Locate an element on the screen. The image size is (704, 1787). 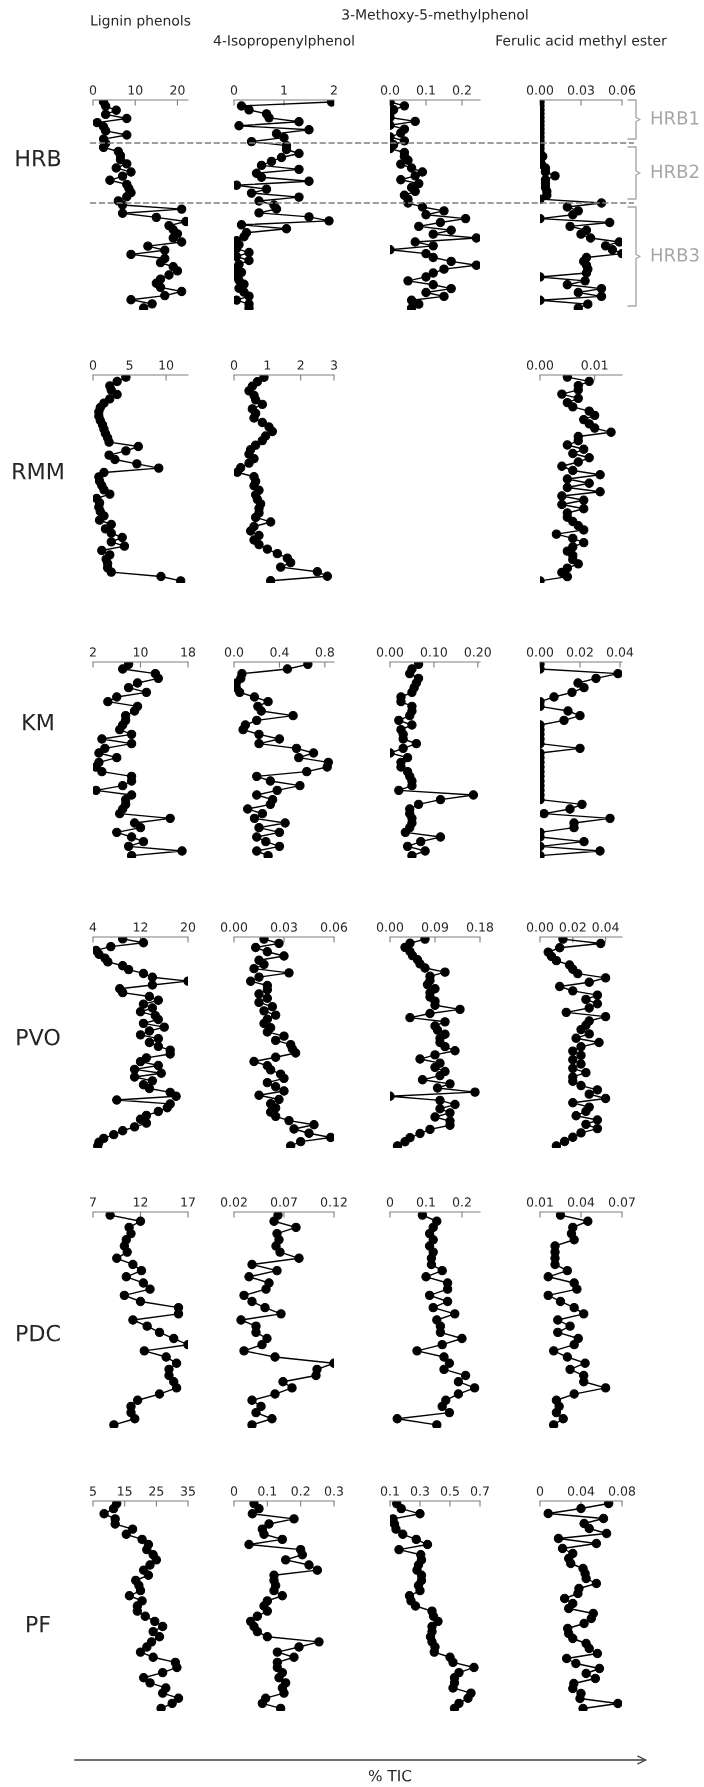
x-tick-label: 35 is located at coordinates (188, 1491).